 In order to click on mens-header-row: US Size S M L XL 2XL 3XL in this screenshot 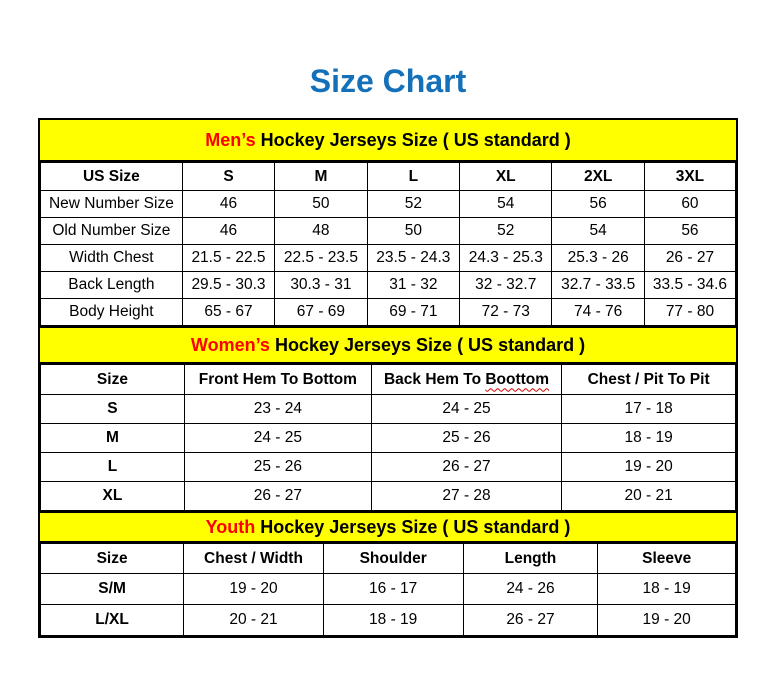, I will do `click(388, 176)`.